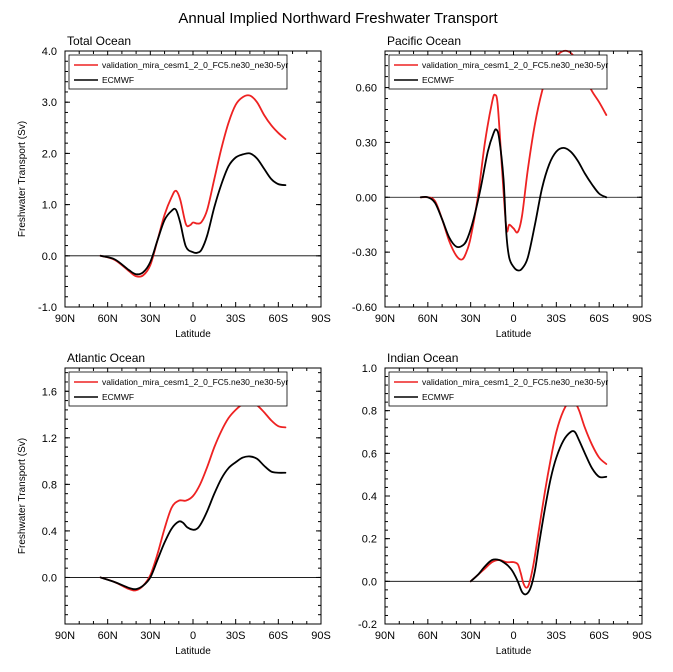 Image resolution: width=673 pixels, height=672 pixels. Describe the element at coordinates (49, 103) in the screenshot. I see `y-tick-label: 3.0` at that location.